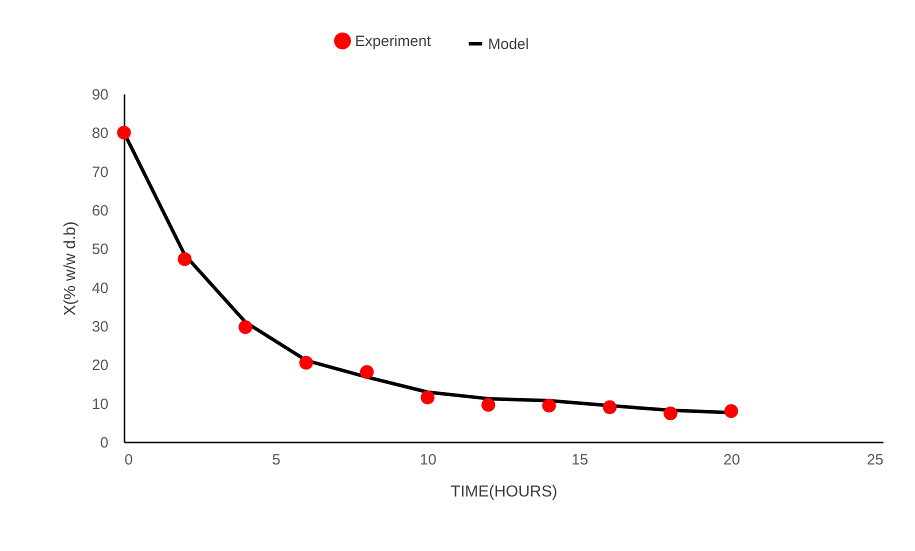 This screenshot has height=551, width=915. What do you see at coordinates (100, 172) in the screenshot?
I see `y-tick-label: 70` at bounding box center [100, 172].